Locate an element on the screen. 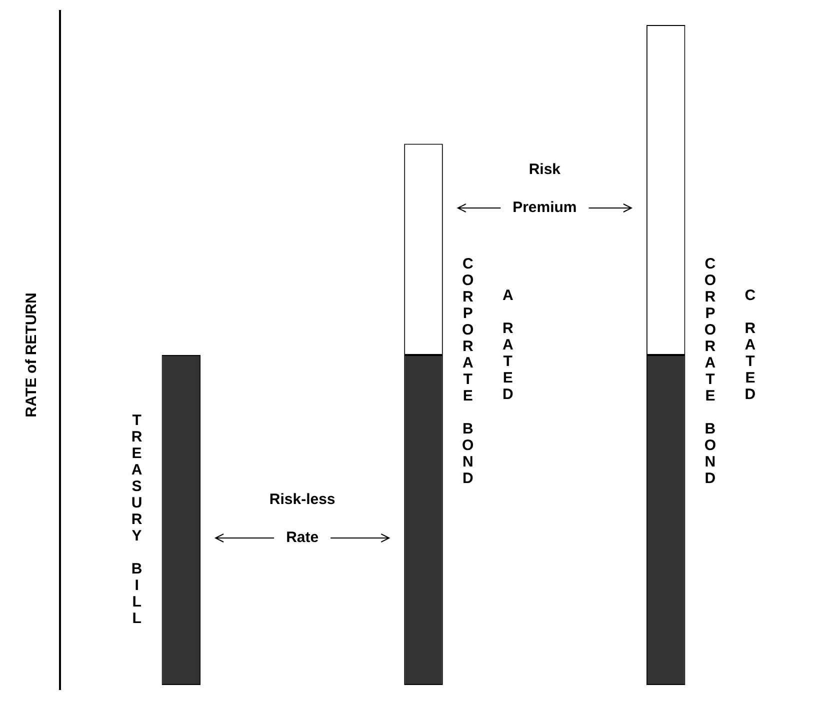 The height and width of the screenshot is (713, 827). text: Risk Premium is located at coordinates (544, 188).